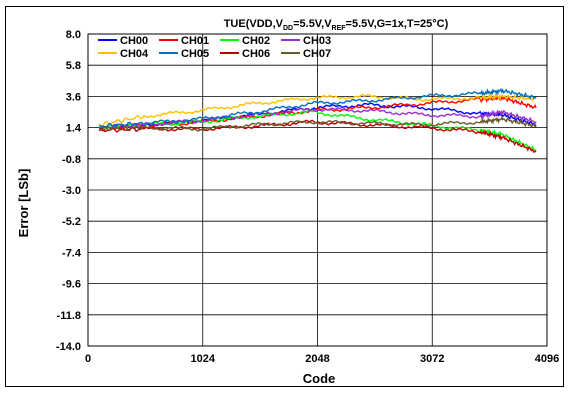 The height and width of the screenshot is (393, 573). What do you see at coordinates (203, 359) in the screenshot?
I see `x-tick-label: 1024` at bounding box center [203, 359].